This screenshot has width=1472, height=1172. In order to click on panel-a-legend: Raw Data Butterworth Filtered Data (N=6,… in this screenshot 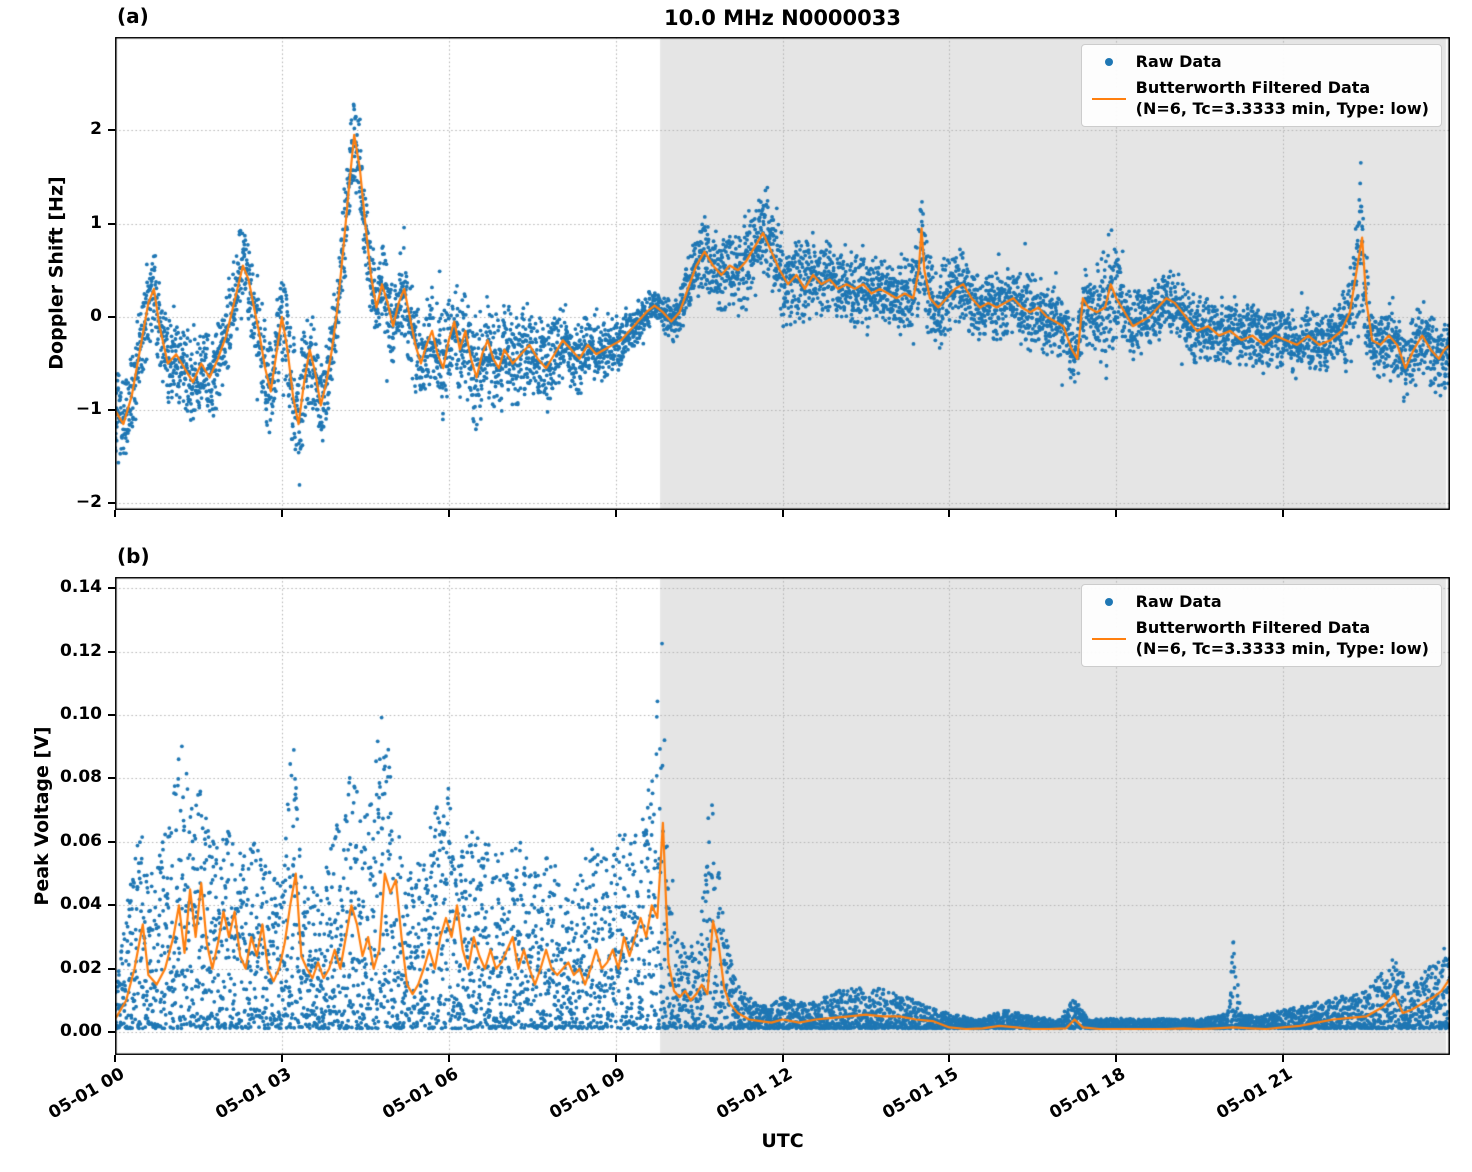, I will do `click(1261, 86)`.